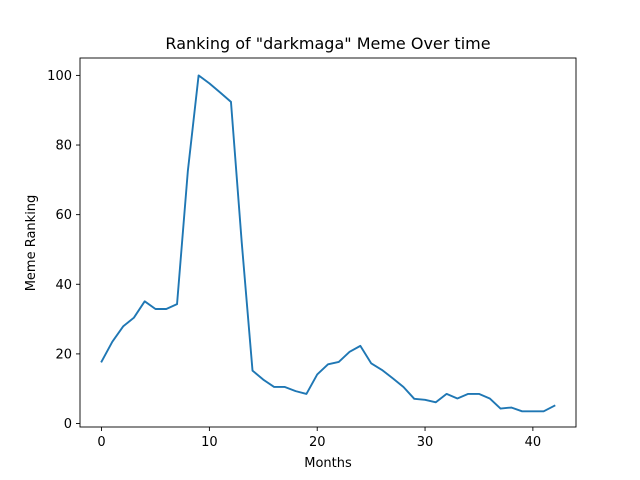  What do you see at coordinates (63, 285) in the screenshot?
I see `y-tick-label: 40` at bounding box center [63, 285].